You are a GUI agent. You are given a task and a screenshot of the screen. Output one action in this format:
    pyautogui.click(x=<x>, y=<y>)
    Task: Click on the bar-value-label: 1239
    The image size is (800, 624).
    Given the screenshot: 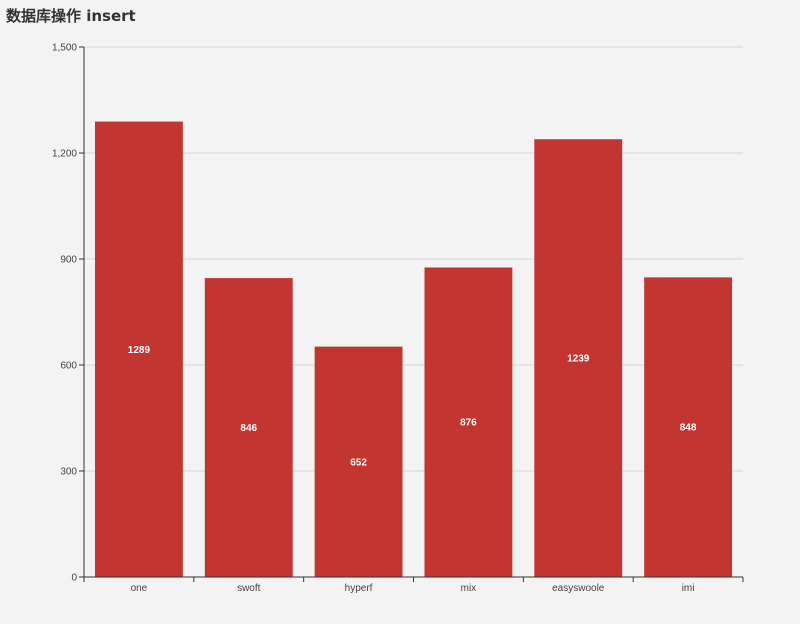 What is the action you would take?
    pyautogui.click(x=578, y=359)
    